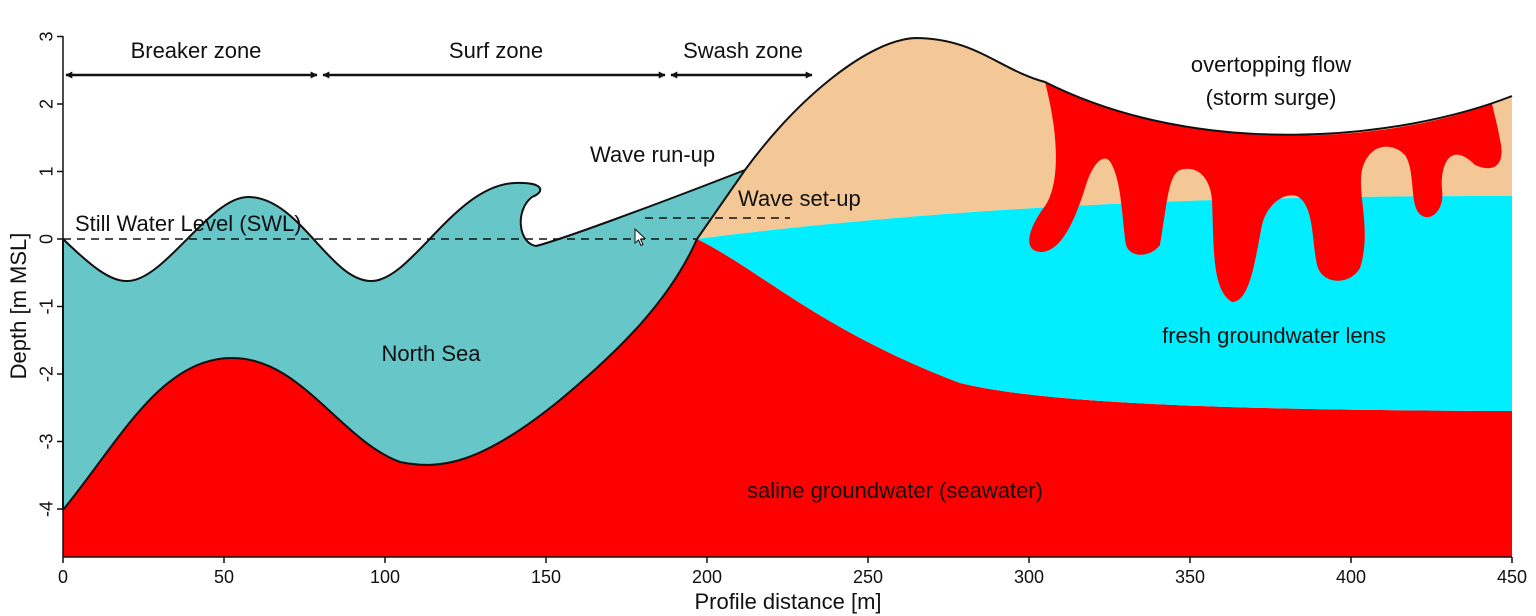 The image size is (1536, 616). I want to click on x-tick-label: 0, so click(63, 577).